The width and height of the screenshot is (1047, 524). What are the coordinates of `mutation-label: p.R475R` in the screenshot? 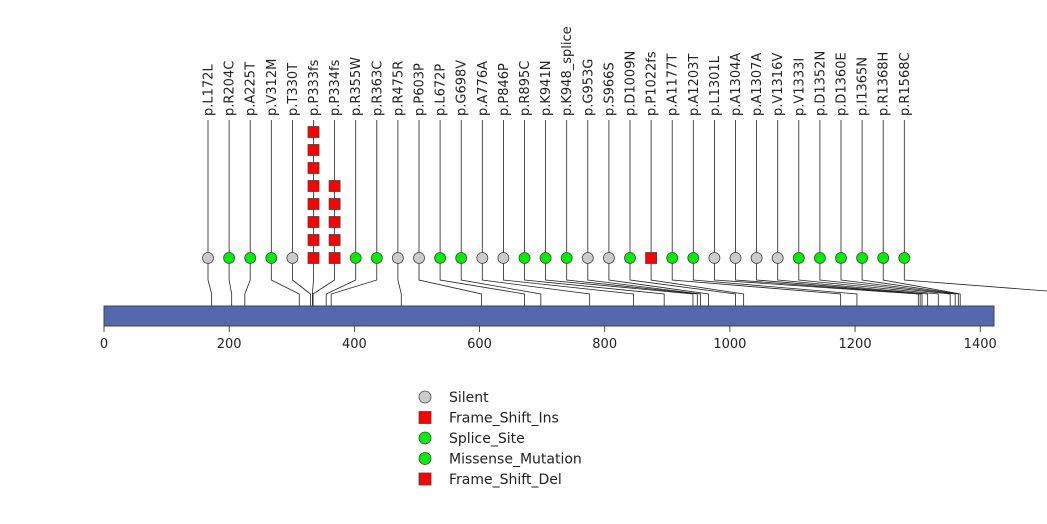 It's located at (398, 88).